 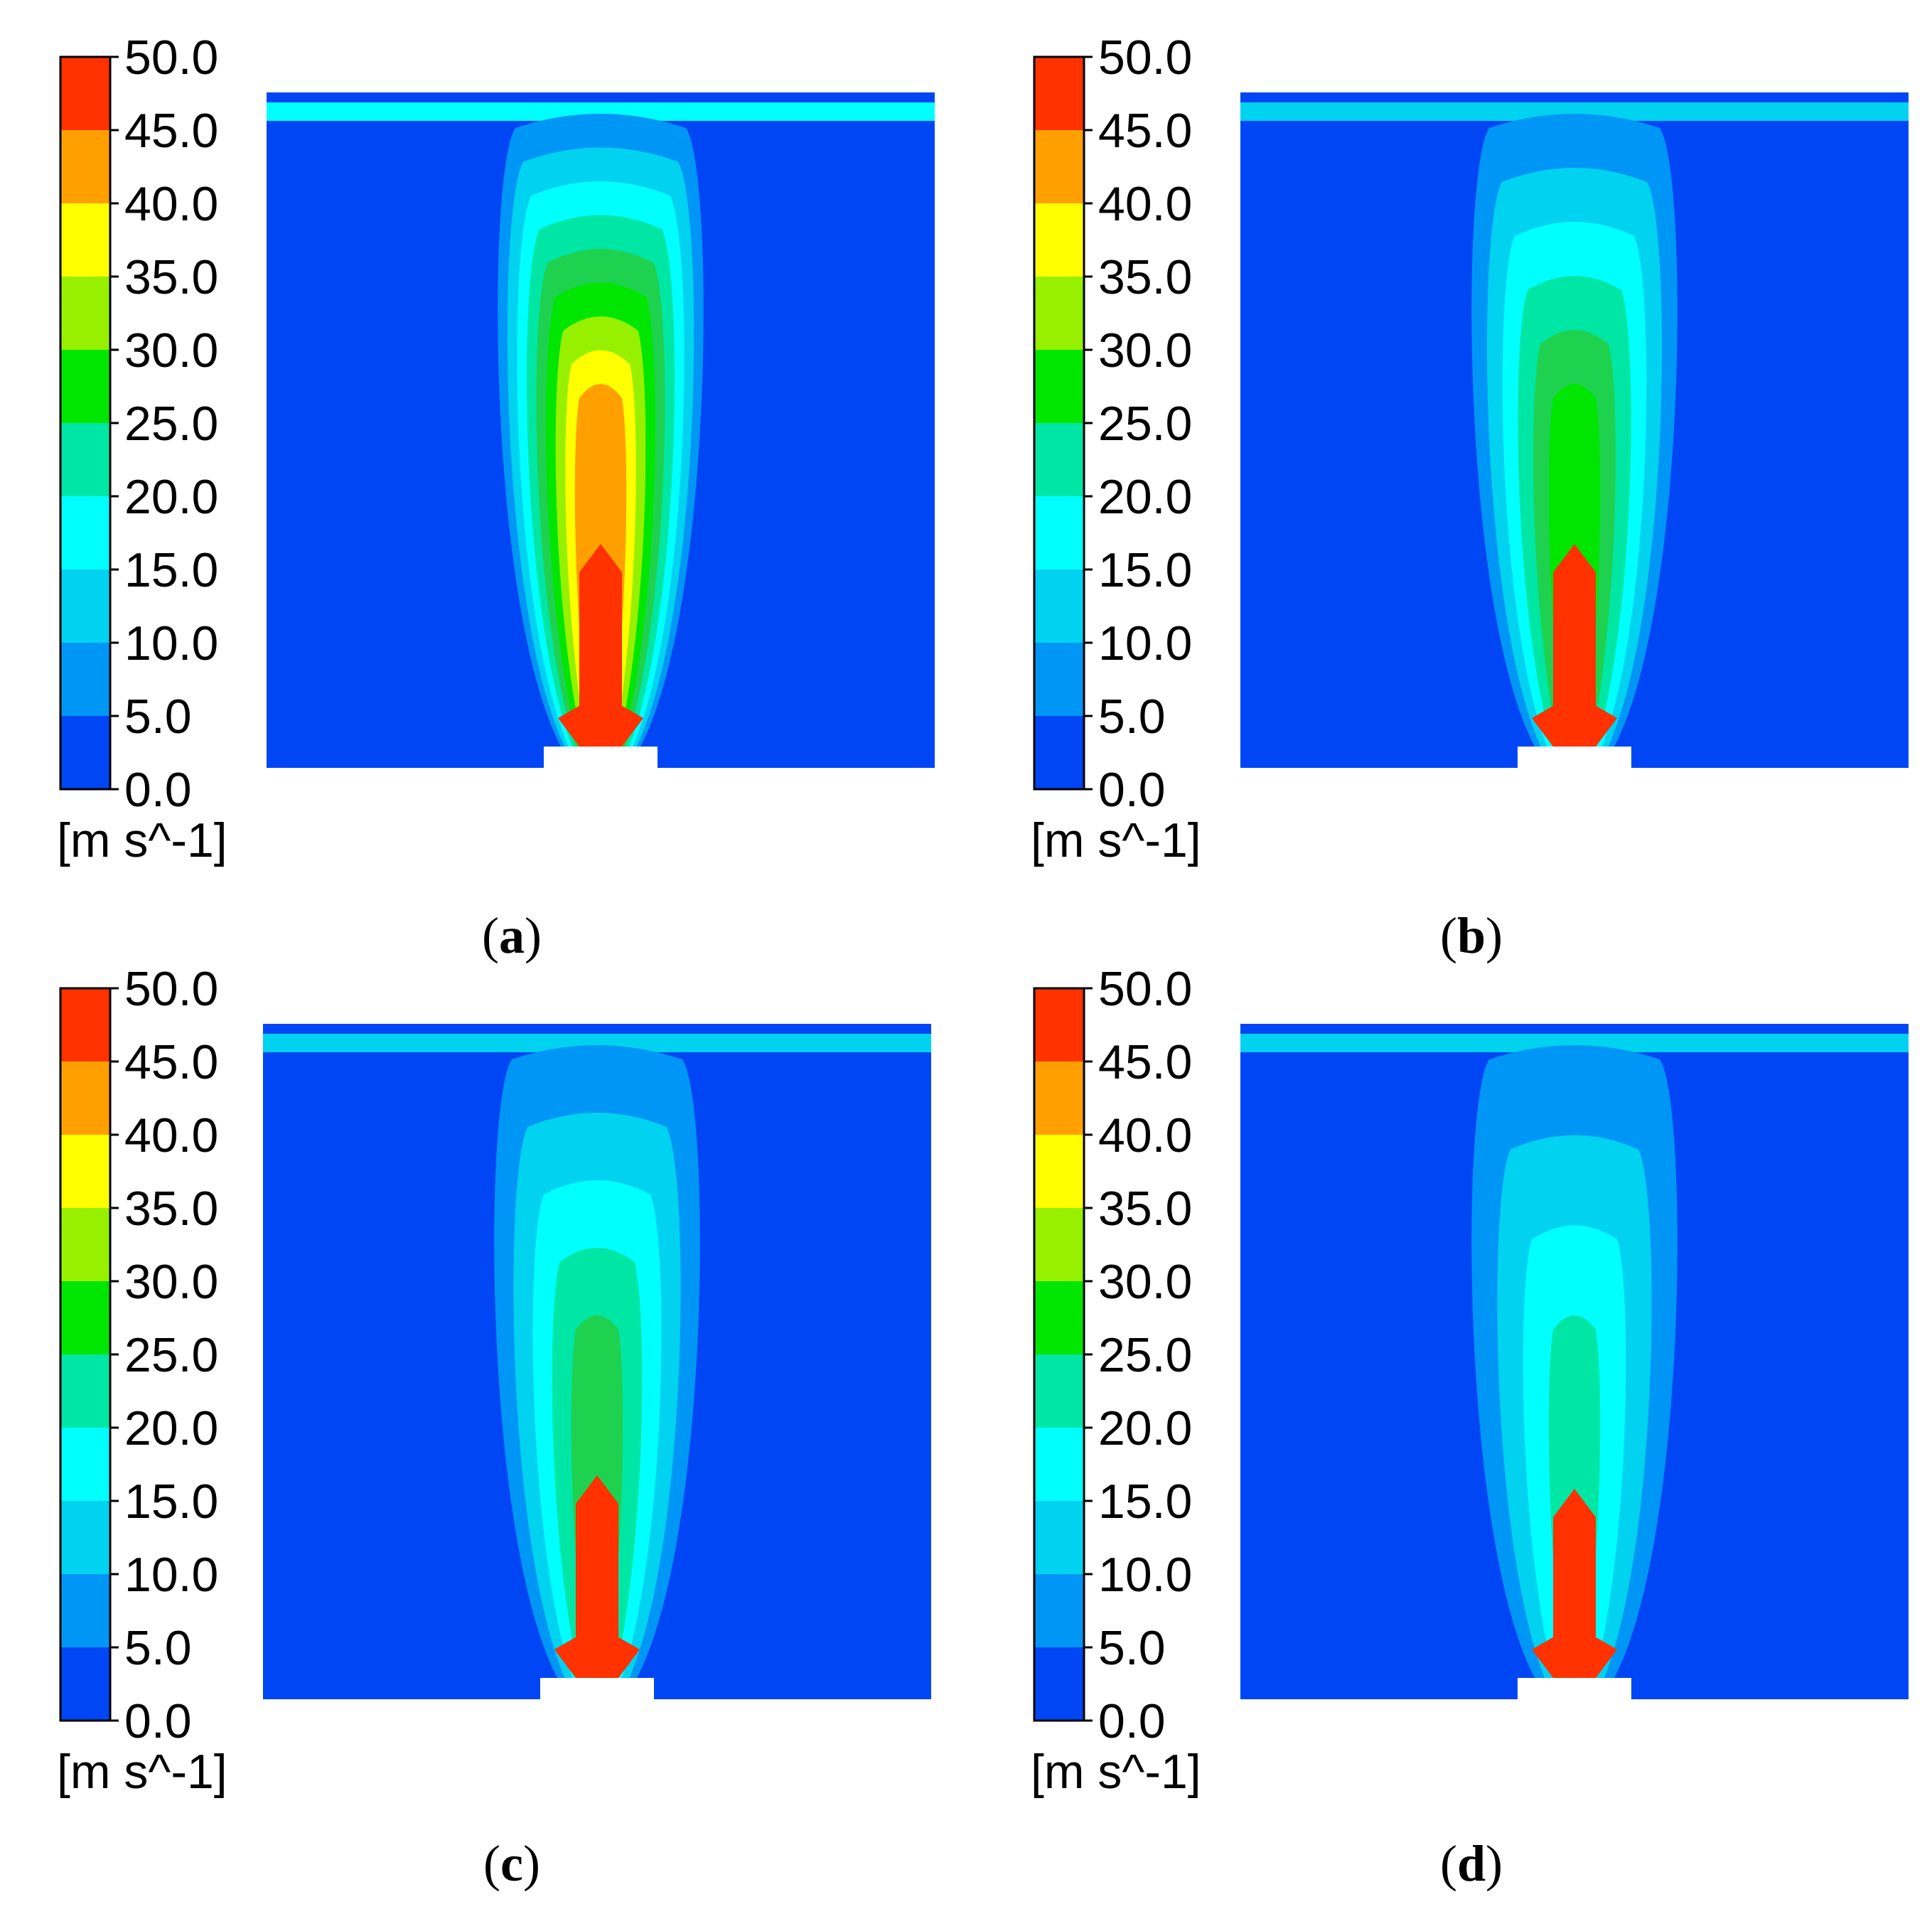 I want to click on panel-label-letter: d, so click(x=1471, y=1863).